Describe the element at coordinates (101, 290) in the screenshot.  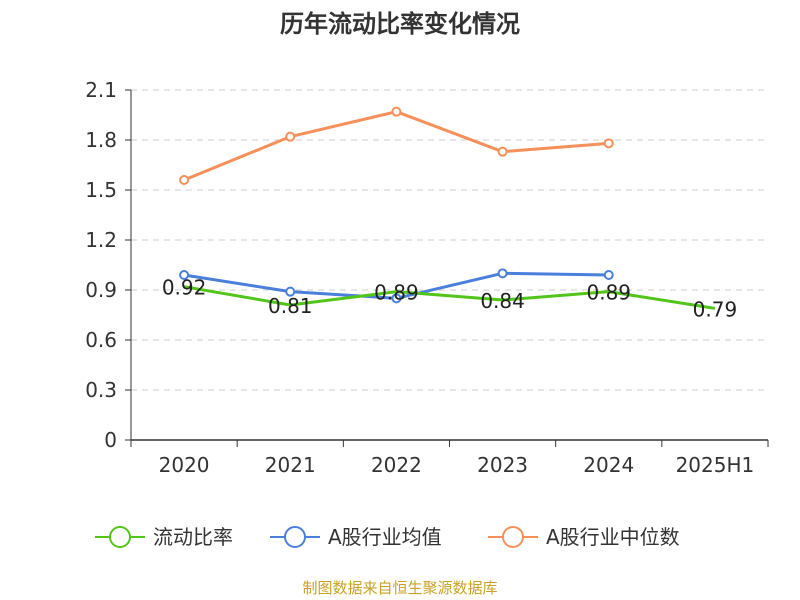
I see `y-tick-label: 0.9` at that location.